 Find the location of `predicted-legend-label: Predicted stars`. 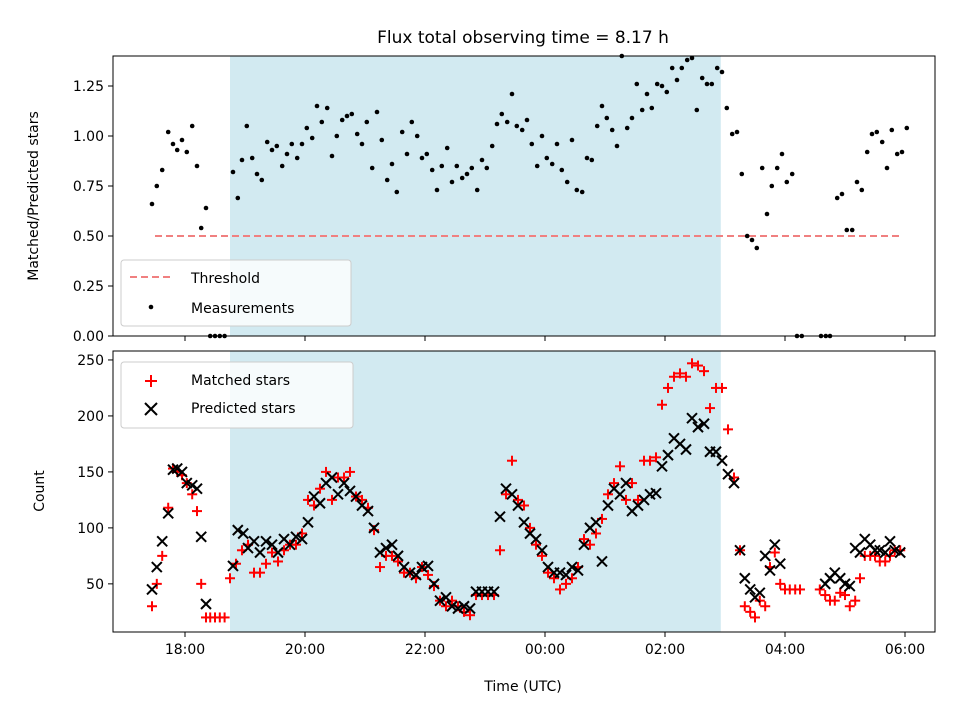

predicted-legend-label: Predicted stars is located at coordinates (243, 409).